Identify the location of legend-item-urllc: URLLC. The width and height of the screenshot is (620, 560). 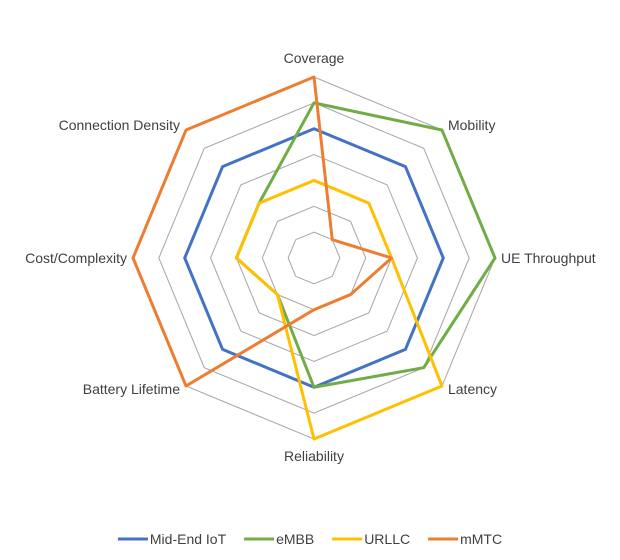
(371, 539).